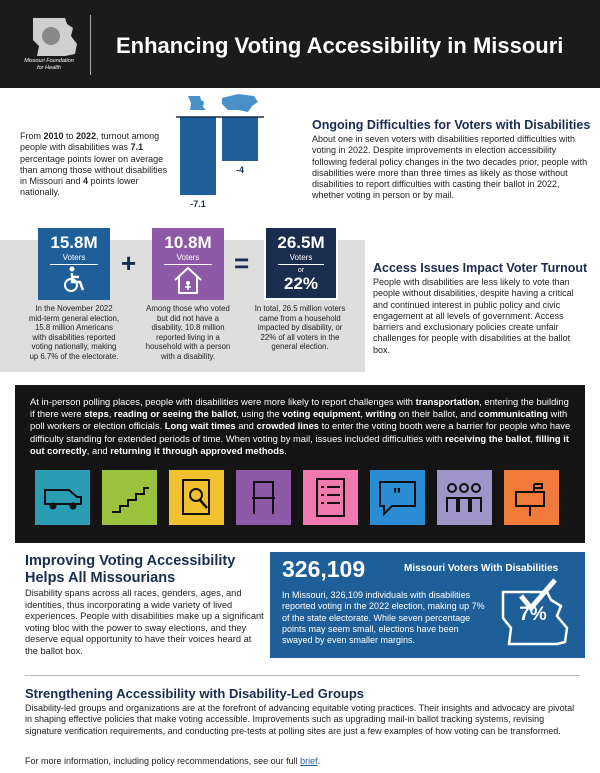 Image resolution: width=600 pixels, height=773 pixels. I want to click on logo-text: Missouri Foundation for Health, so click(49, 64).